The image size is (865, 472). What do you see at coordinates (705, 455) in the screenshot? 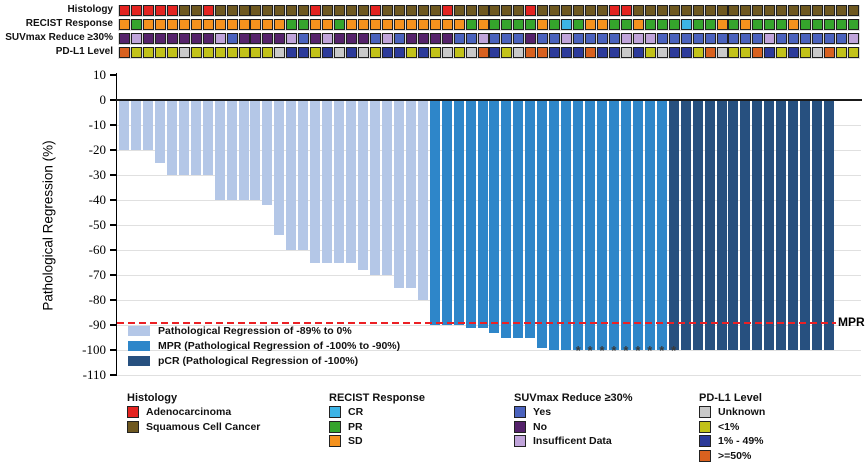
I see `legend-swatch-pdl1` at bounding box center [705, 455].